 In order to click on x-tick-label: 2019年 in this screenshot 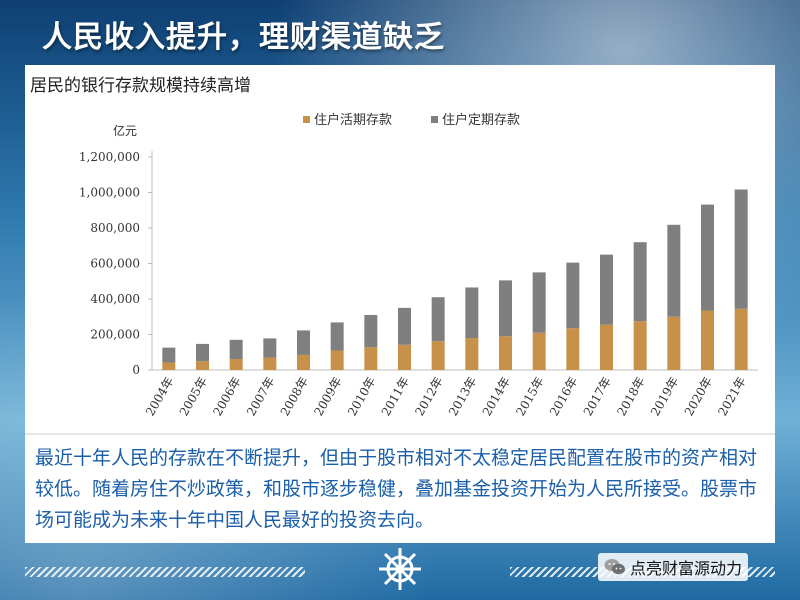, I will do `click(664, 397)`.